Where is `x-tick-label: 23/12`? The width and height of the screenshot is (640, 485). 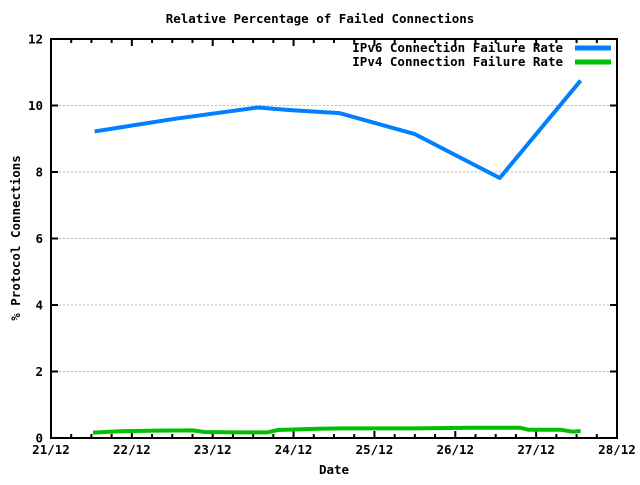
x-tick-label: 23/12 is located at coordinates (213, 449).